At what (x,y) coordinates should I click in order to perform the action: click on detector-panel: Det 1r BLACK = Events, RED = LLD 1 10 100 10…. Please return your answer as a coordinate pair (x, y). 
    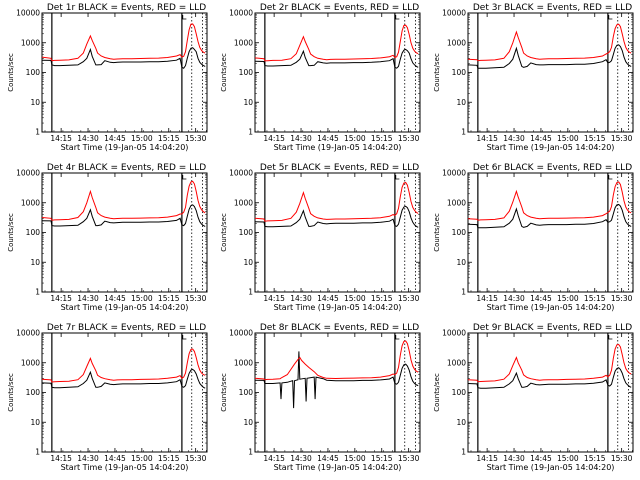
    Looking at the image, I should click on (106, 80).